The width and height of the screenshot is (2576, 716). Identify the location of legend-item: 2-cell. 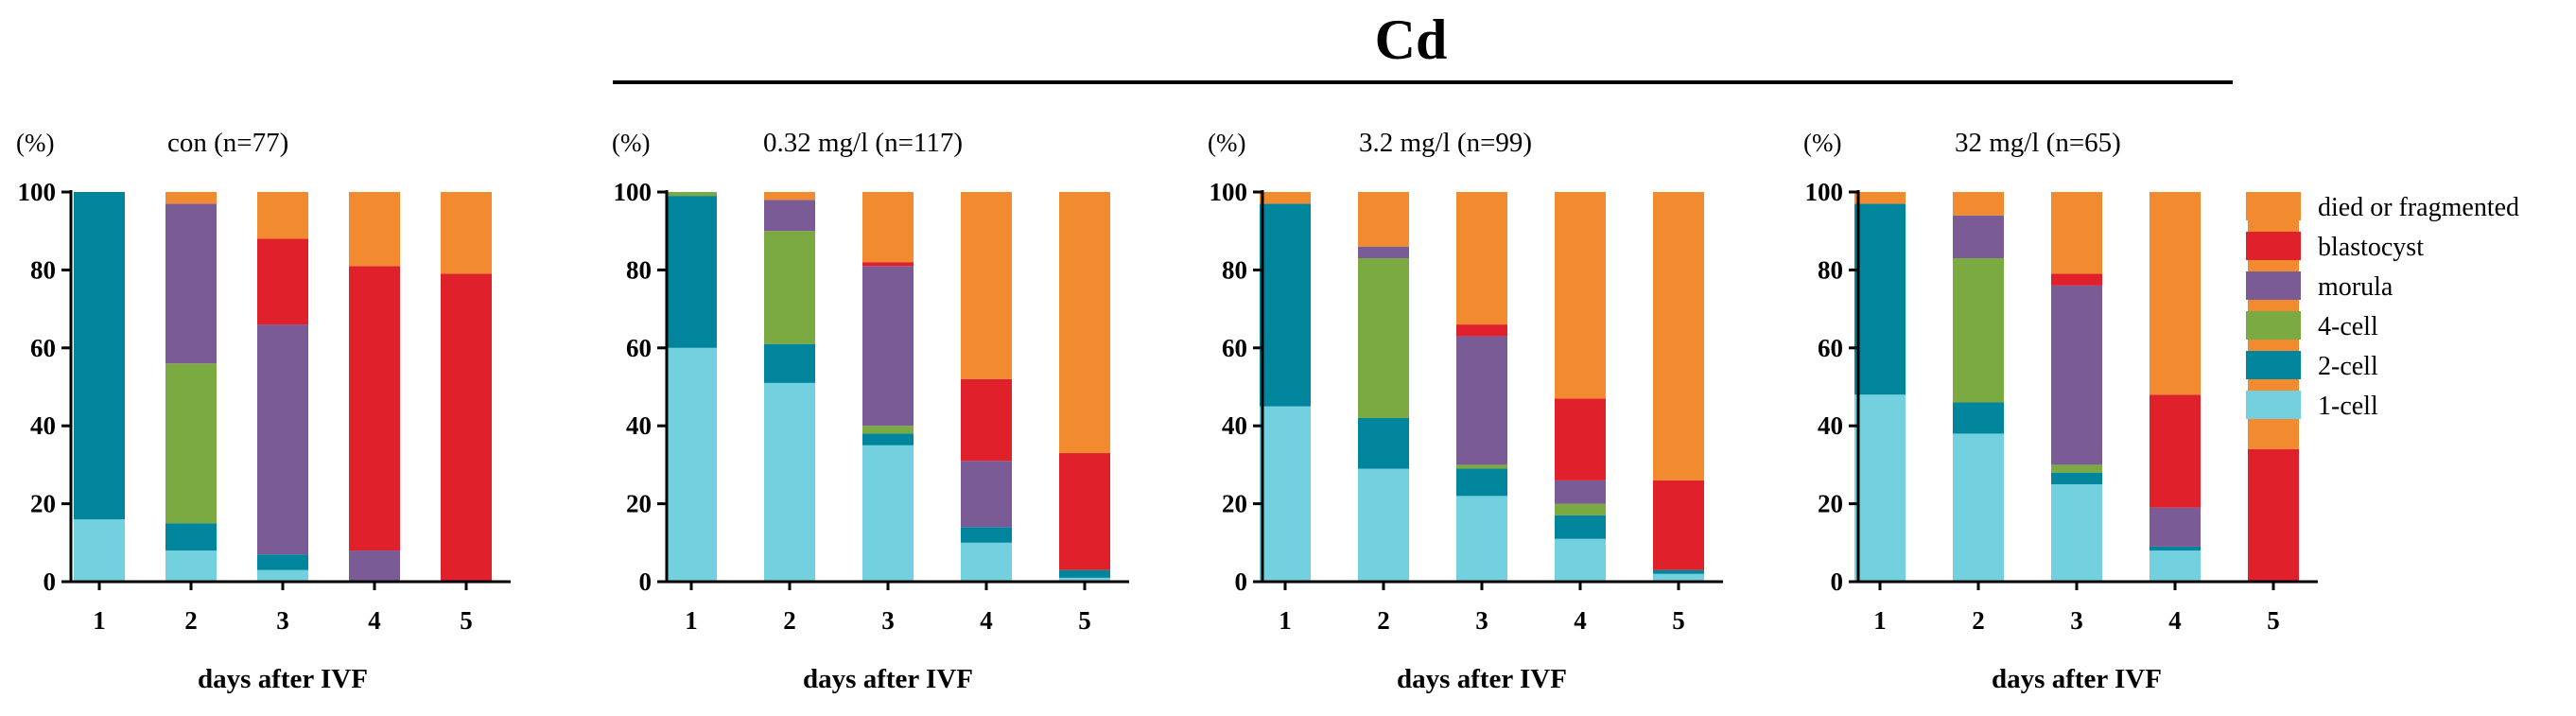
(2312, 366).